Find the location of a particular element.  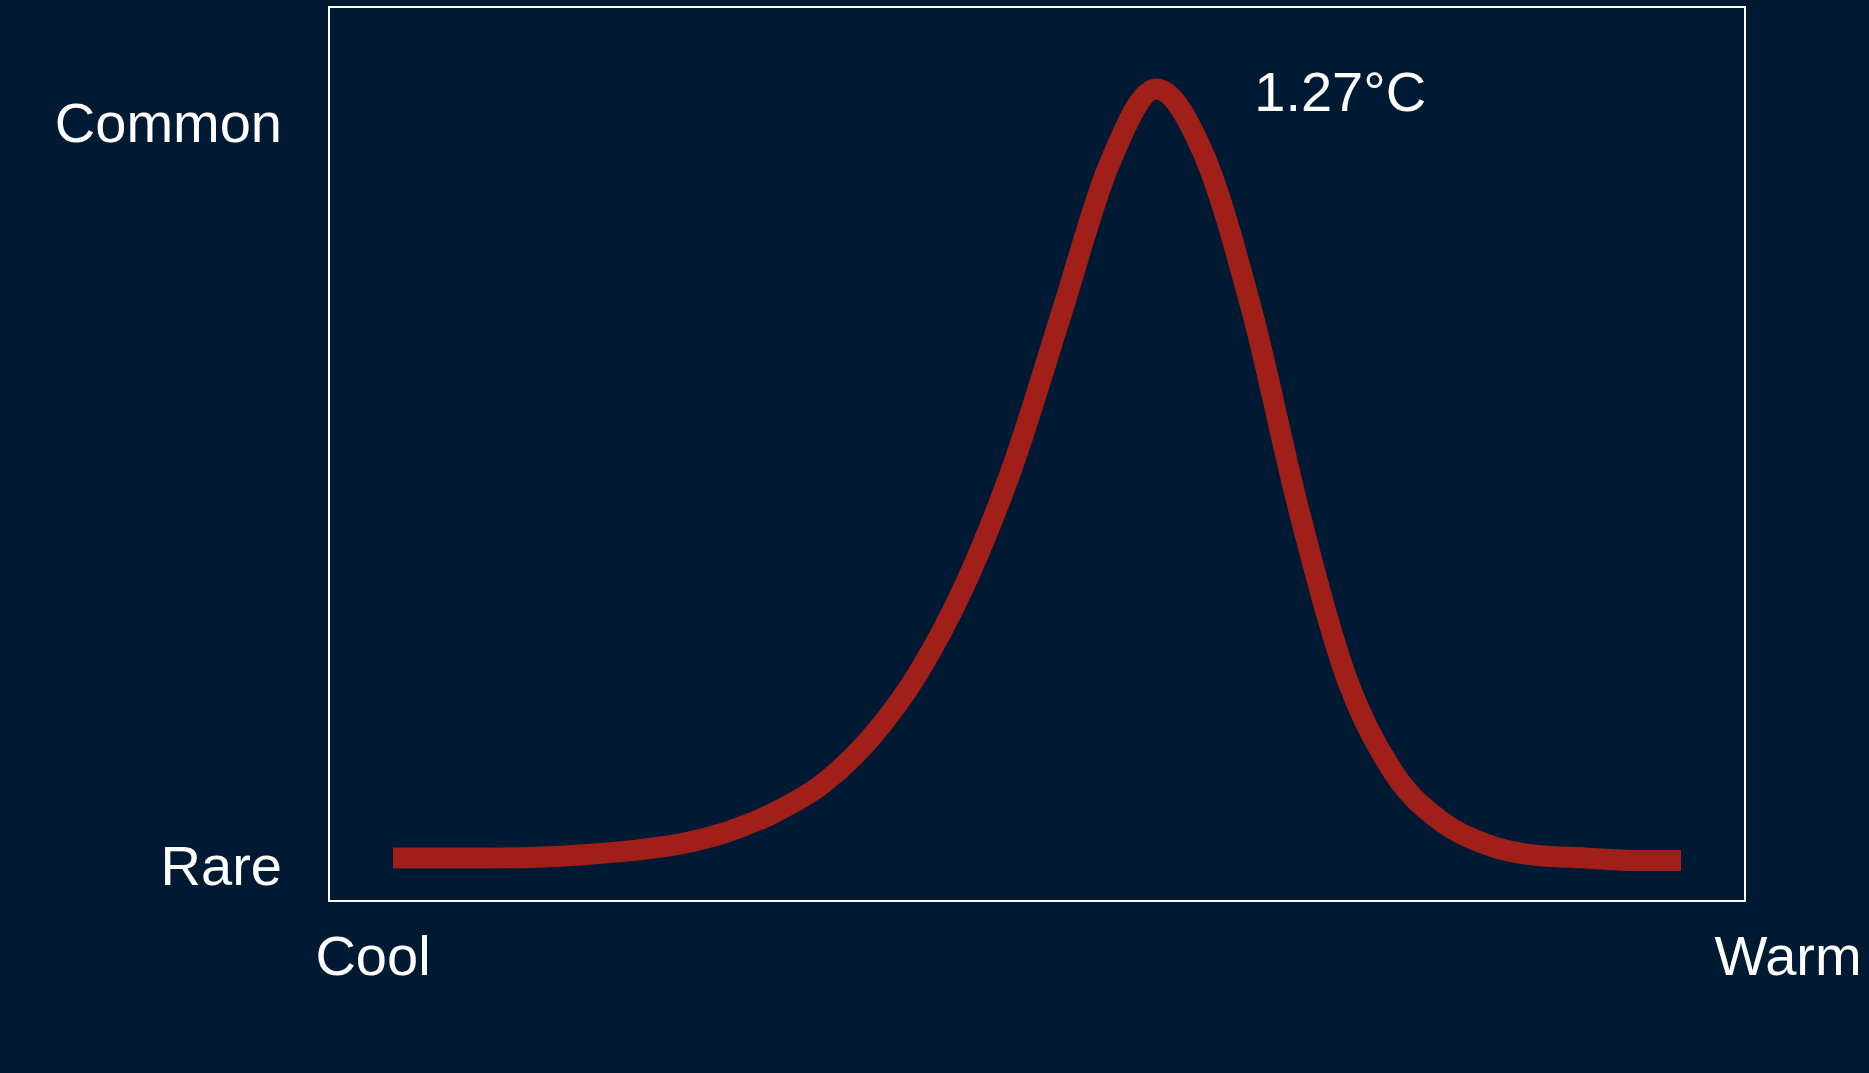

text: Cool is located at coordinates (373, 955).